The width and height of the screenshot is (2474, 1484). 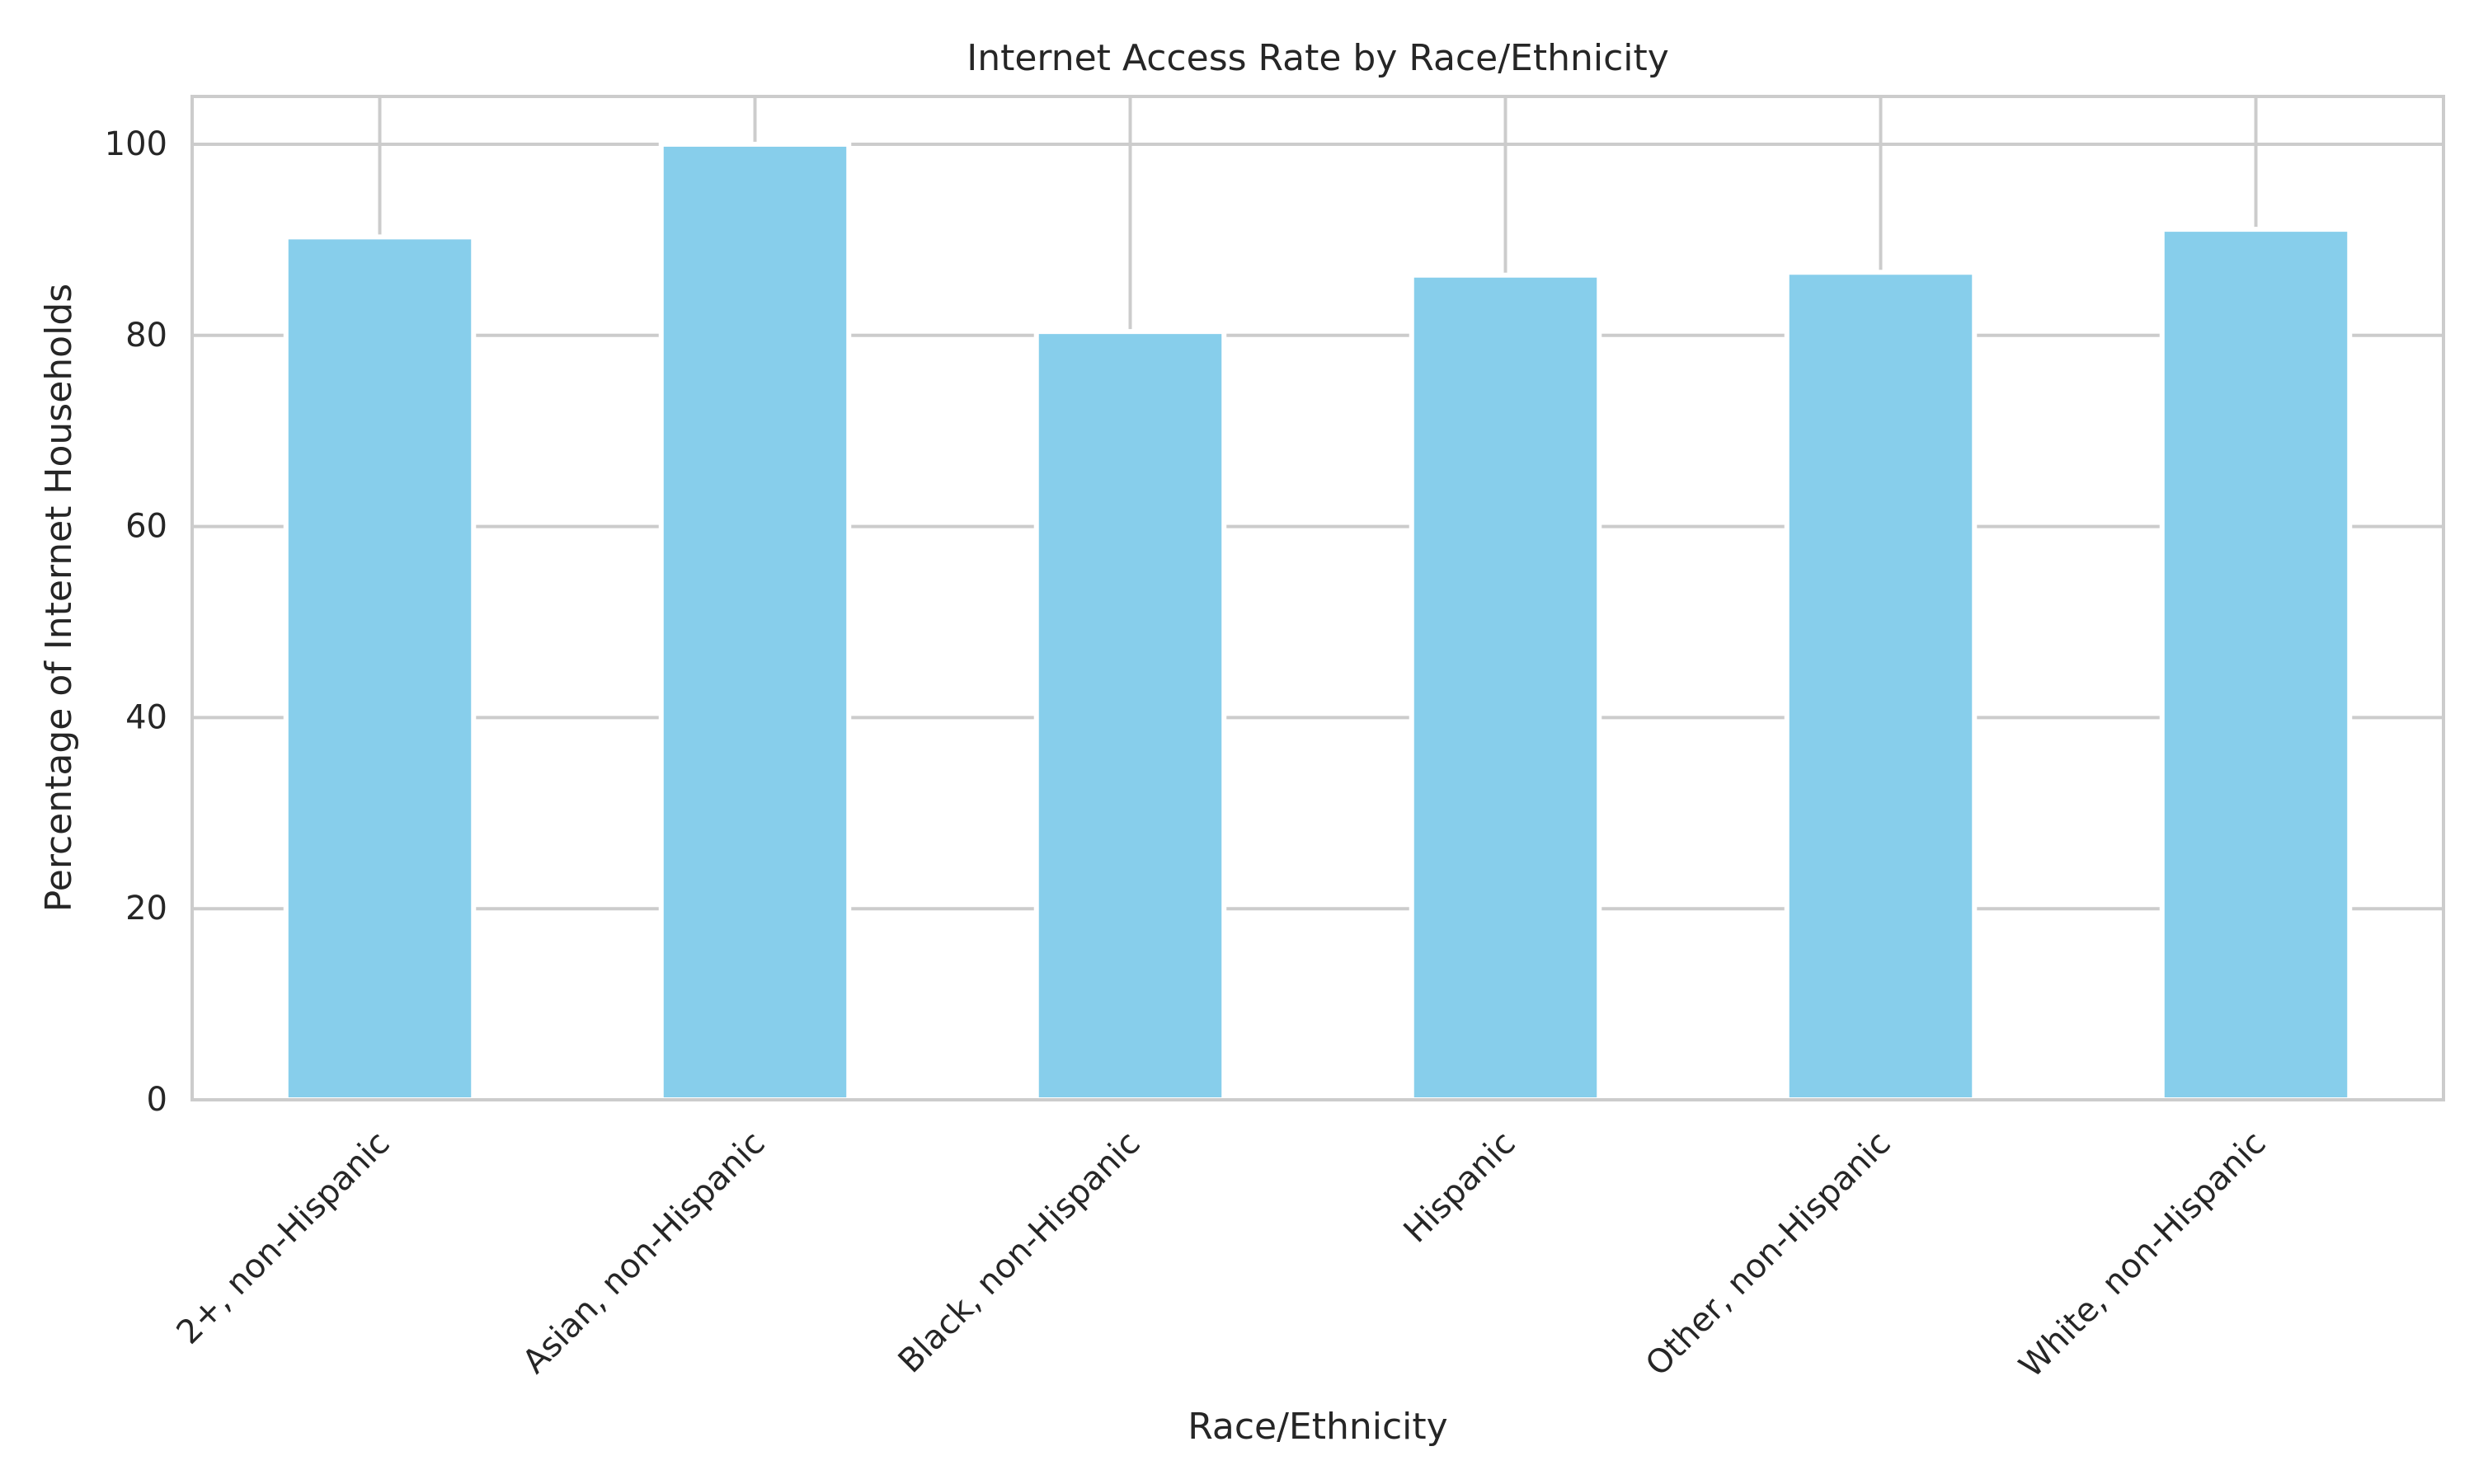 I want to click on x-tick-label: Other, non-Hispanic, so click(x=1768, y=1254).